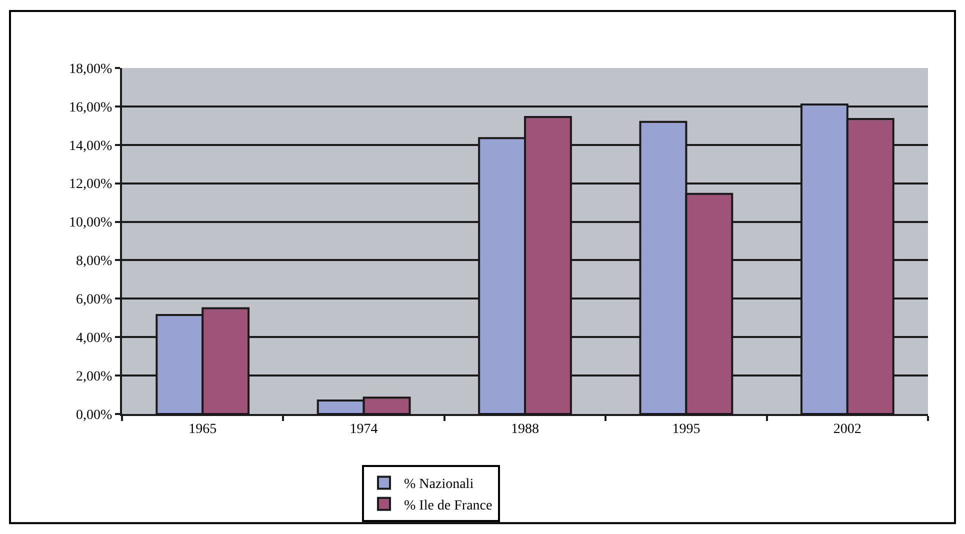 The width and height of the screenshot is (965, 534). What do you see at coordinates (94, 262) in the screenshot?
I see `y-tick-label: 8,00%` at bounding box center [94, 262].